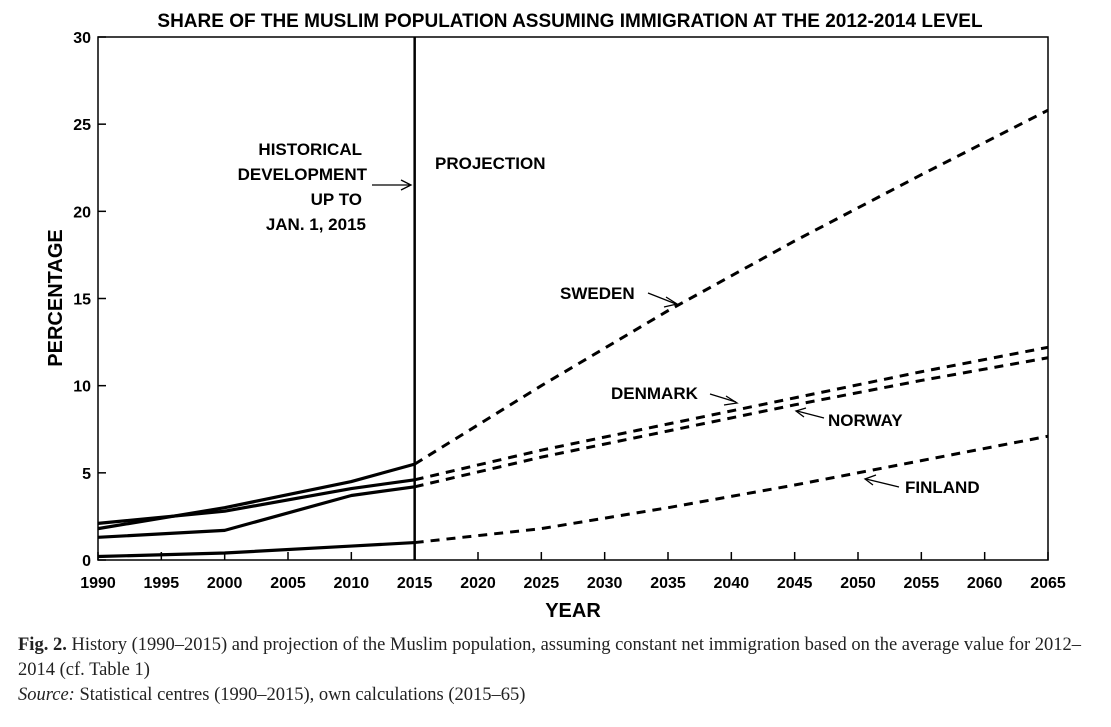 The image size is (1111, 727). What do you see at coordinates (731, 422) in the screenshot?
I see `norway-projection-line` at bounding box center [731, 422].